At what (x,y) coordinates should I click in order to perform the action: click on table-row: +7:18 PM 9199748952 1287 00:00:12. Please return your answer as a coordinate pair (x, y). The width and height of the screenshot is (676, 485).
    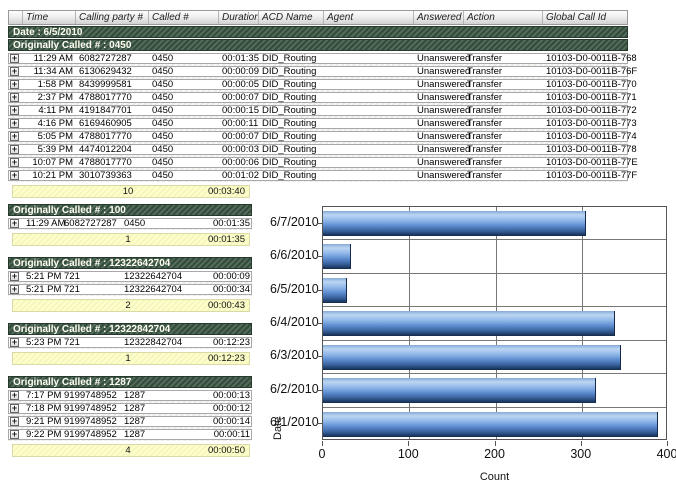
    Looking at the image, I should click on (130, 408).